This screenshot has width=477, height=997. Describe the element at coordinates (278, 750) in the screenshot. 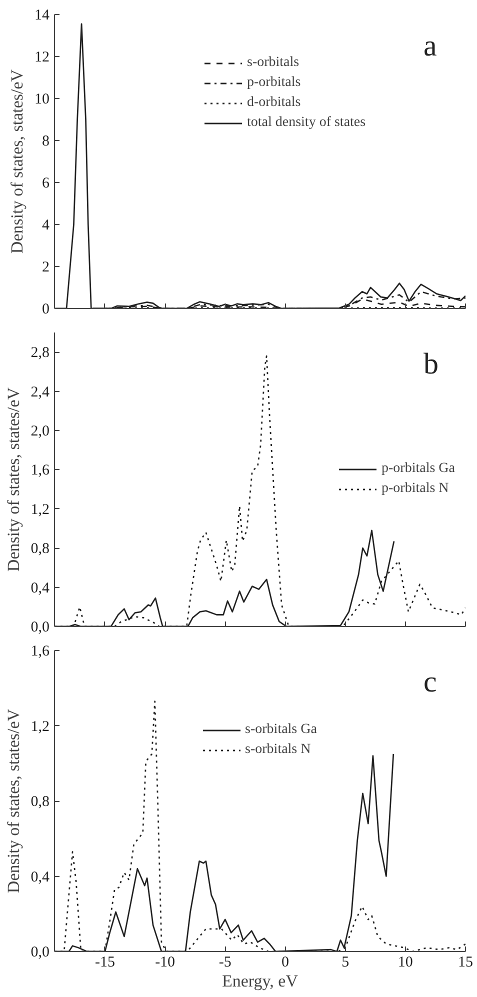

I see `legend-label: s-orbitals N` at that location.